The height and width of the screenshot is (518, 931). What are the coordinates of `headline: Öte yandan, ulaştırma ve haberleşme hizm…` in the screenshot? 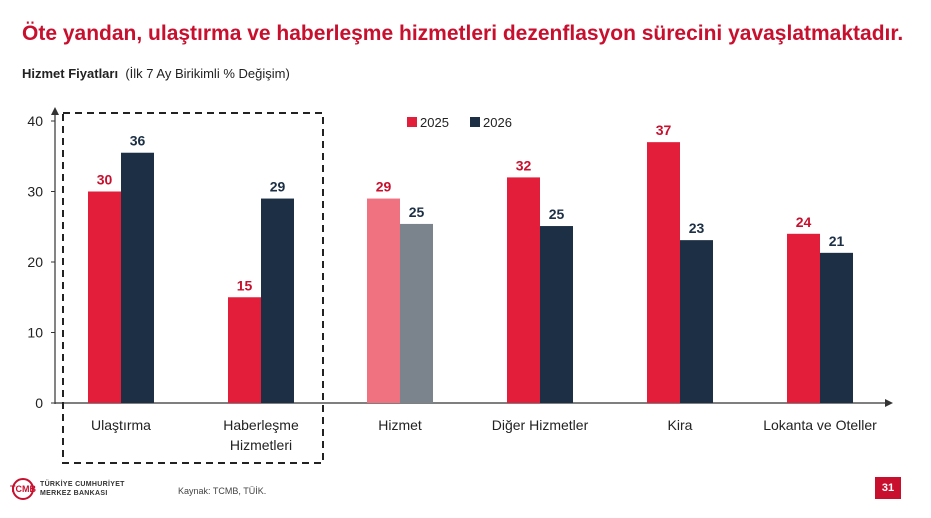 It's located at (463, 33).